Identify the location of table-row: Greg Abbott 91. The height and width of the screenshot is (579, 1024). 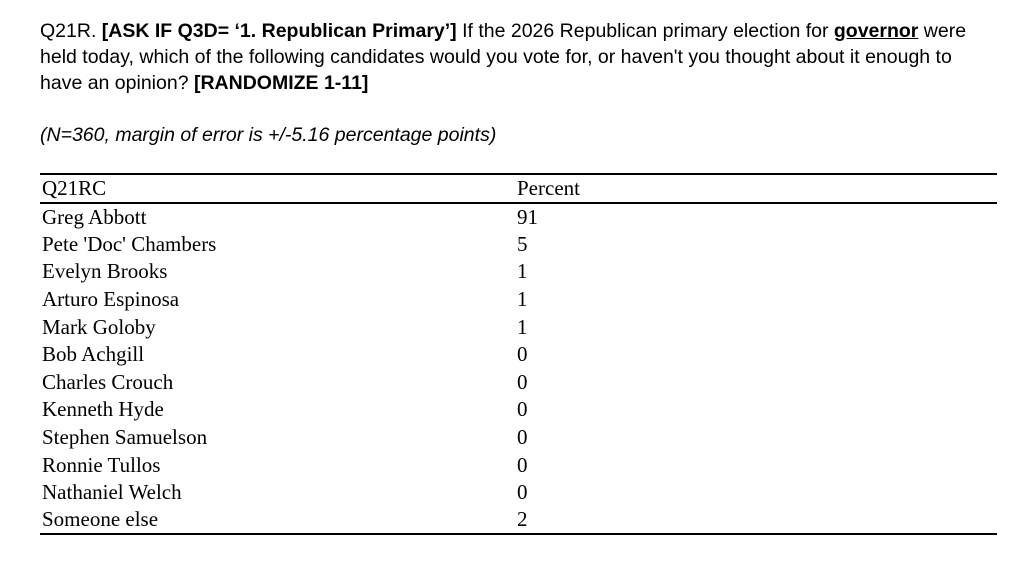
(518, 217).